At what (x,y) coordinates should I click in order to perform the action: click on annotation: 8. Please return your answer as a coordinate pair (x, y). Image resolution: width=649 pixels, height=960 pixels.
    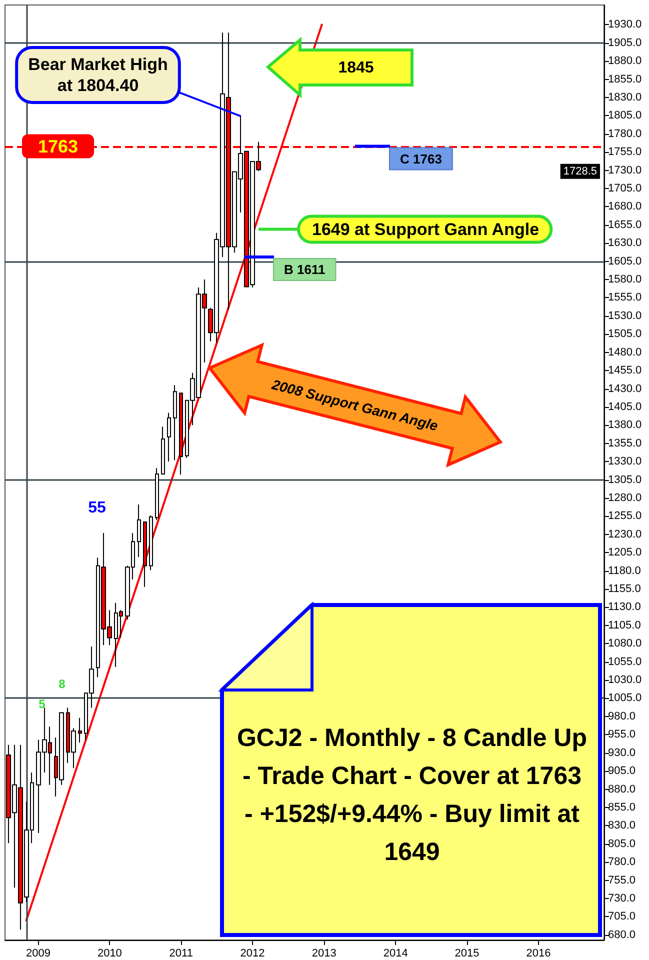
    Looking at the image, I should click on (62, 684).